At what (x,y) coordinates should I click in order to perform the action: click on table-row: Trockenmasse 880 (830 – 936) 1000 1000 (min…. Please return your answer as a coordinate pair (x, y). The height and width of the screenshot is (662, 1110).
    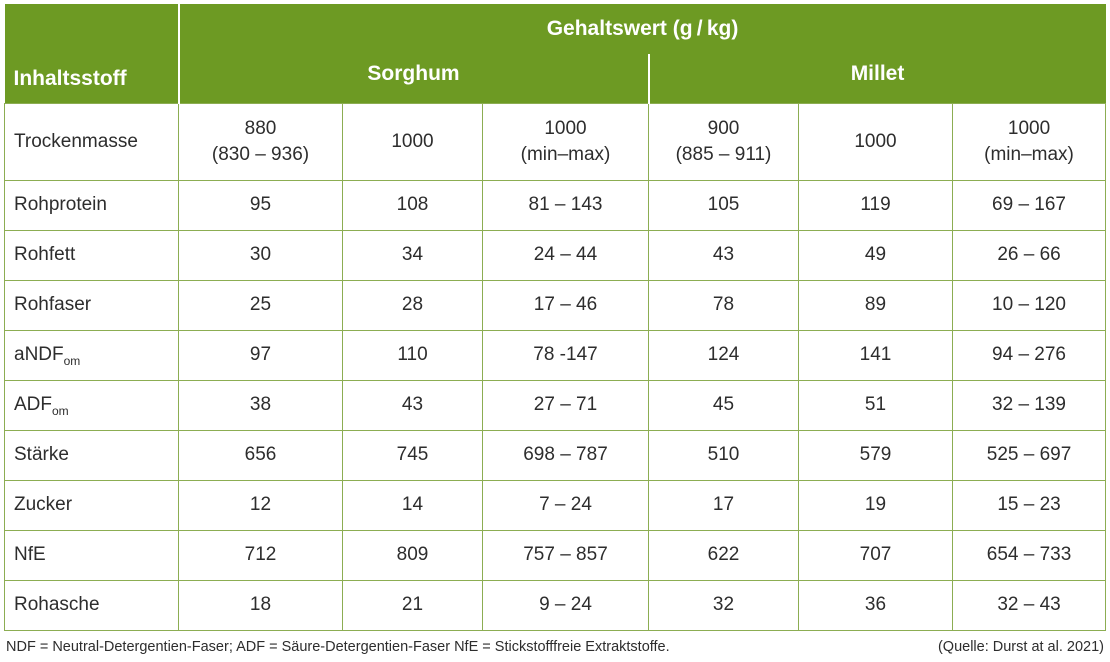
    Looking at the image, I should click on (555, 141).